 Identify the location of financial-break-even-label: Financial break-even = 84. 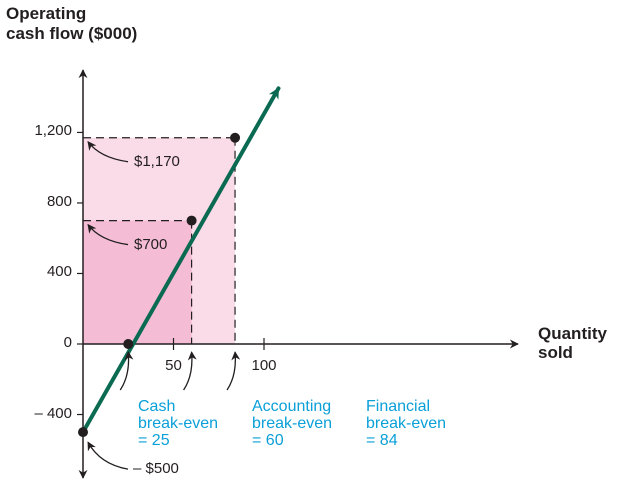
(406, 423).